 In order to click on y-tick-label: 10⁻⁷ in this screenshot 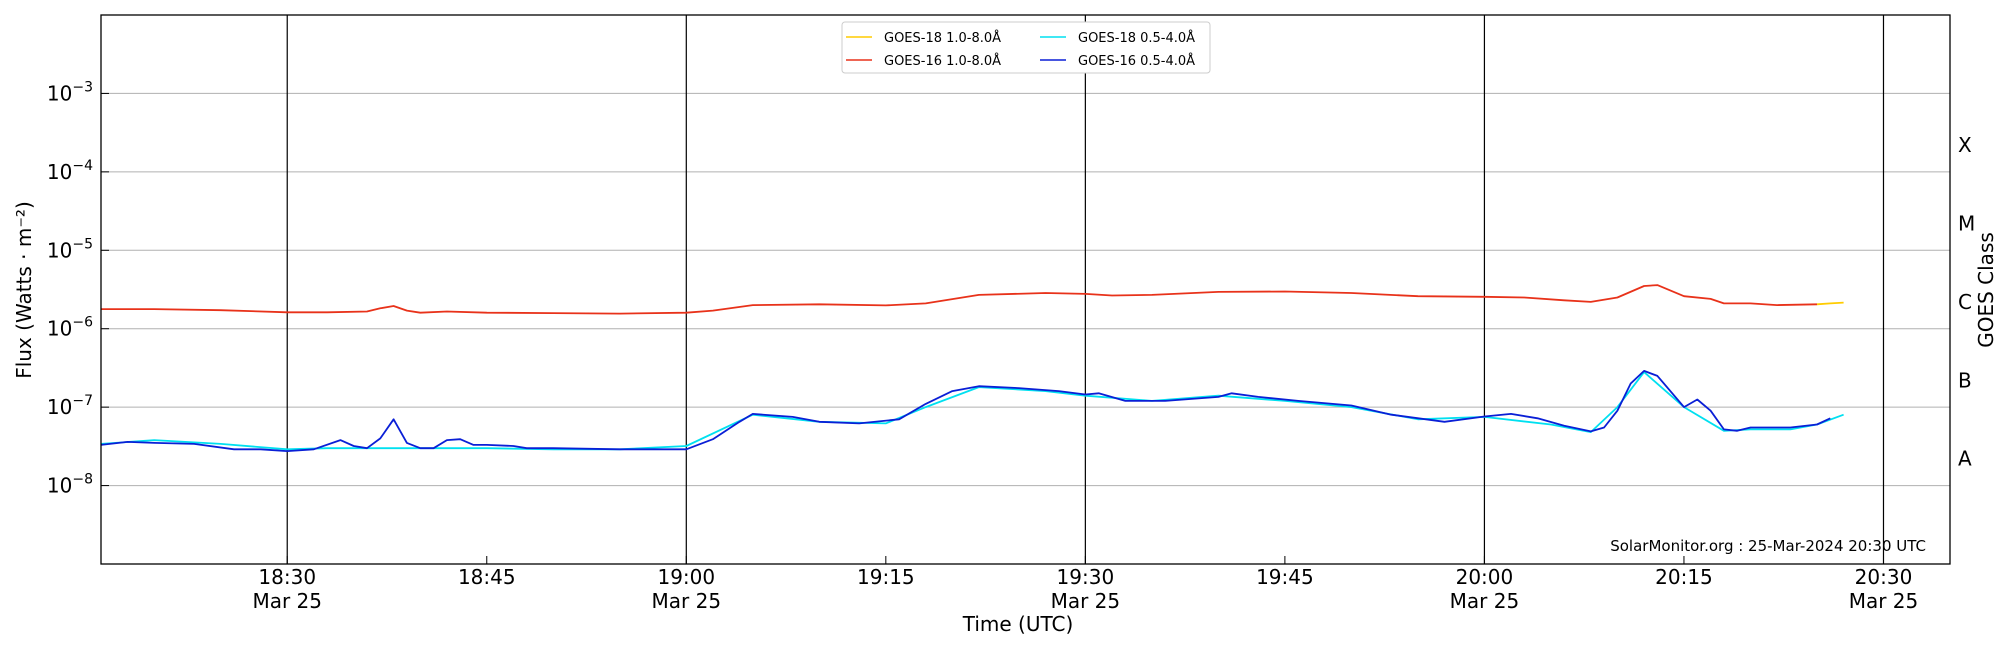, I will do `click(70, 406)`.